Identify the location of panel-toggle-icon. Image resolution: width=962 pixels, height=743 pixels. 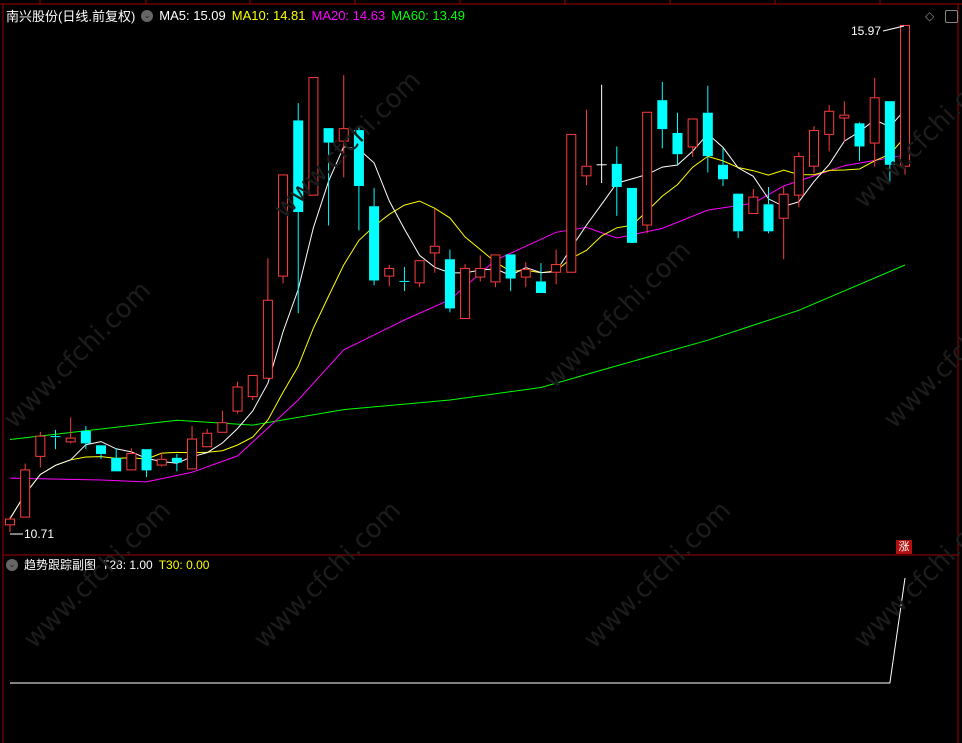
(951, 16).